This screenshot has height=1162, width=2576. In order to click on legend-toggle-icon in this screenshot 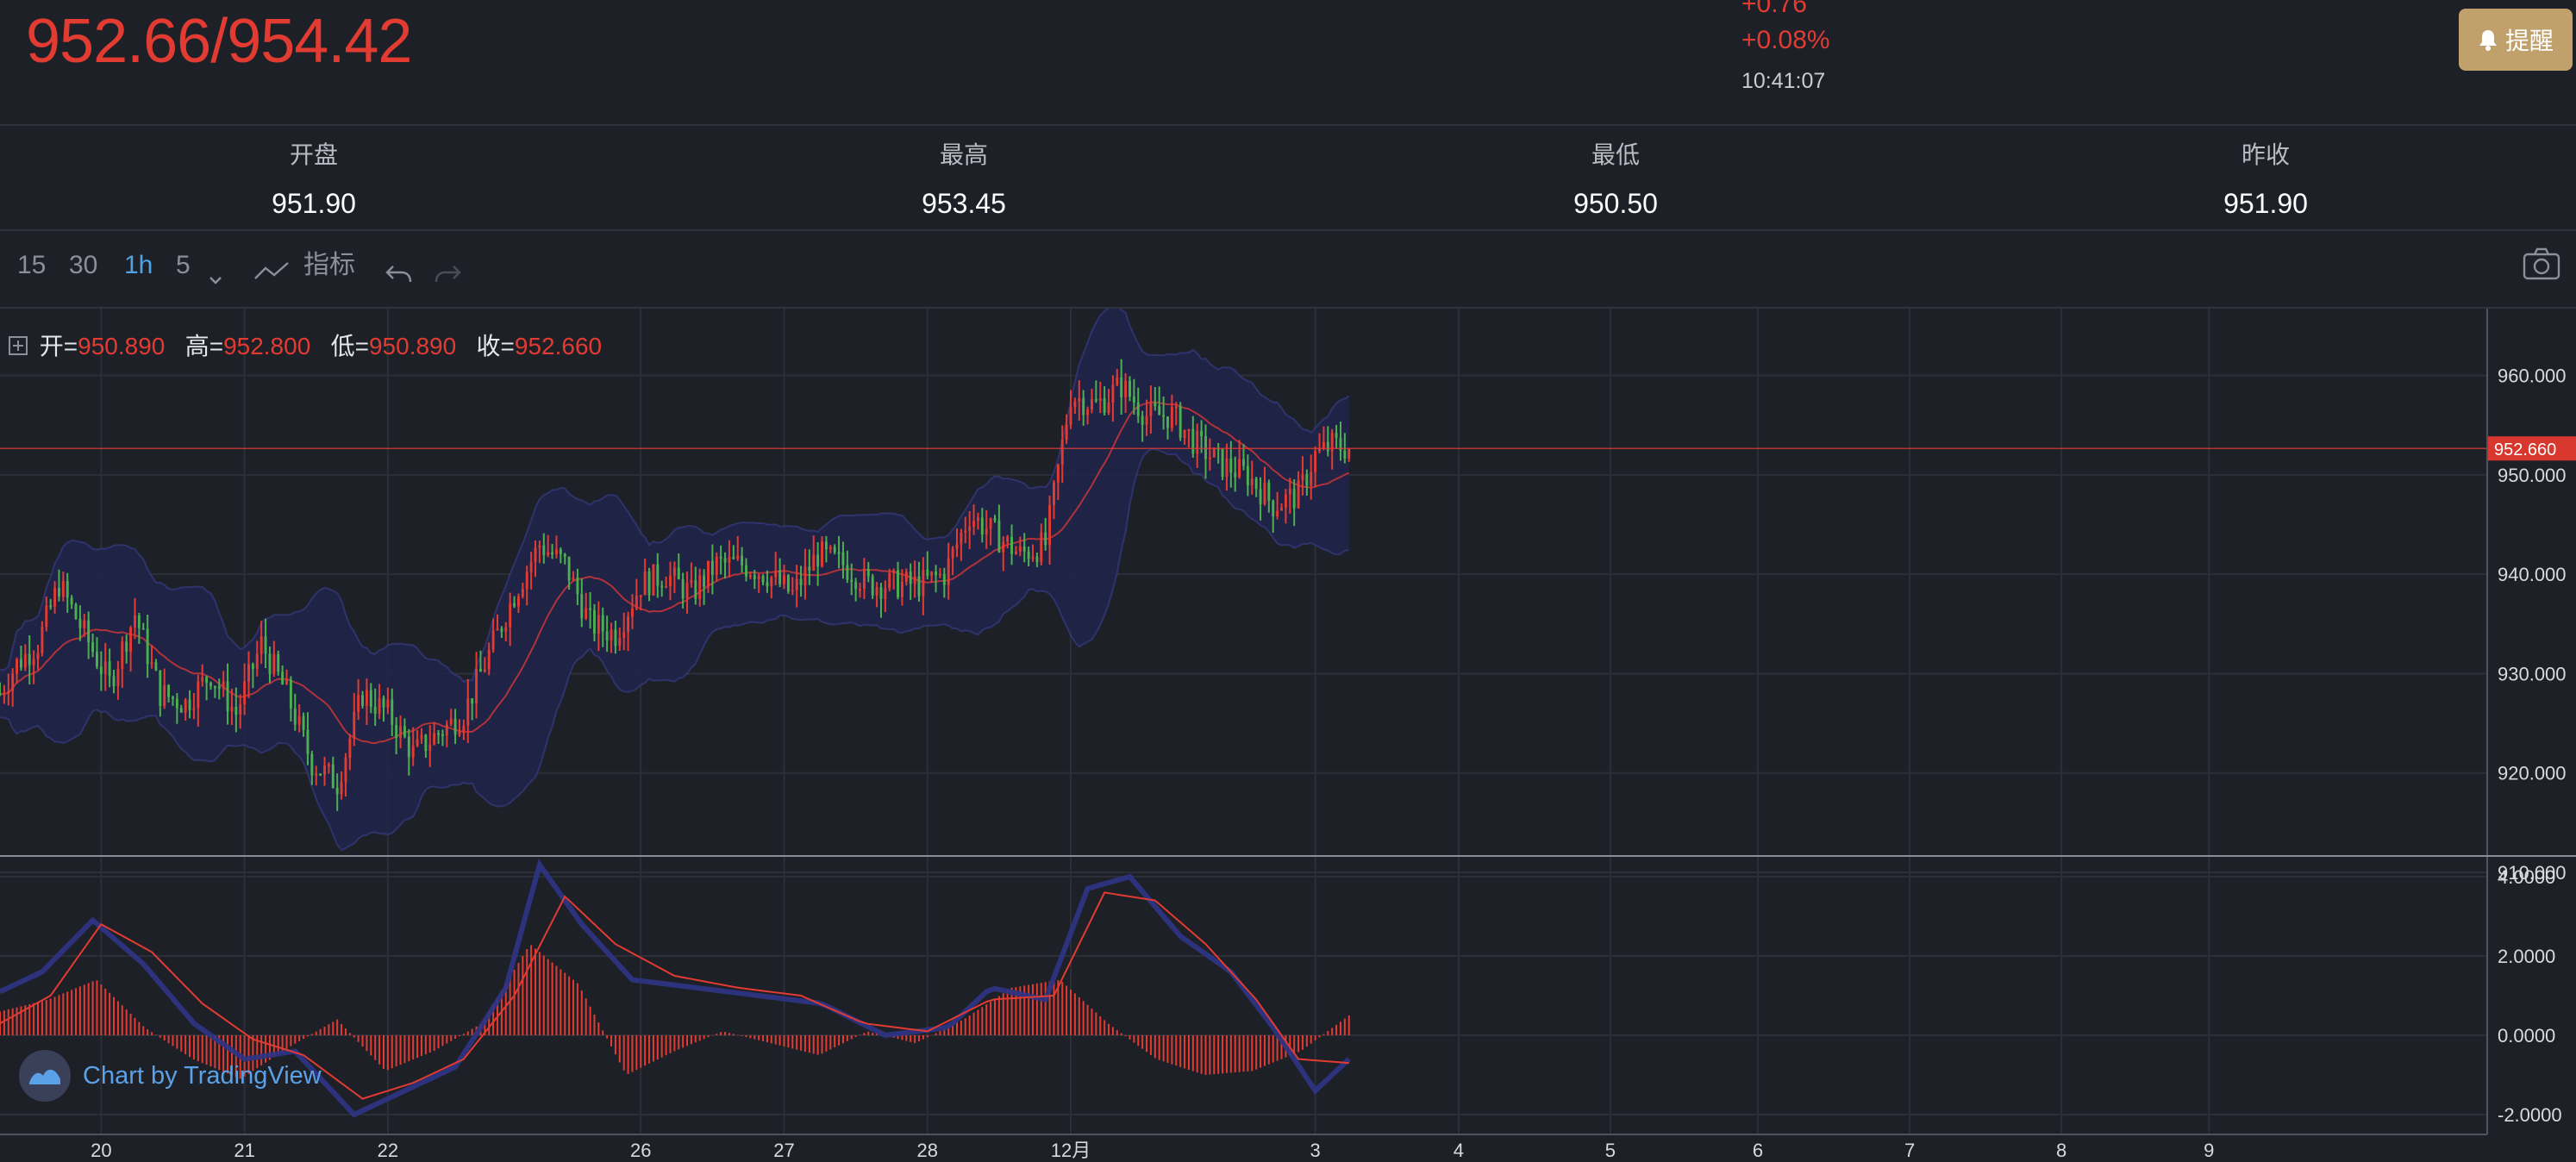, I will do `click(18, 345)`.